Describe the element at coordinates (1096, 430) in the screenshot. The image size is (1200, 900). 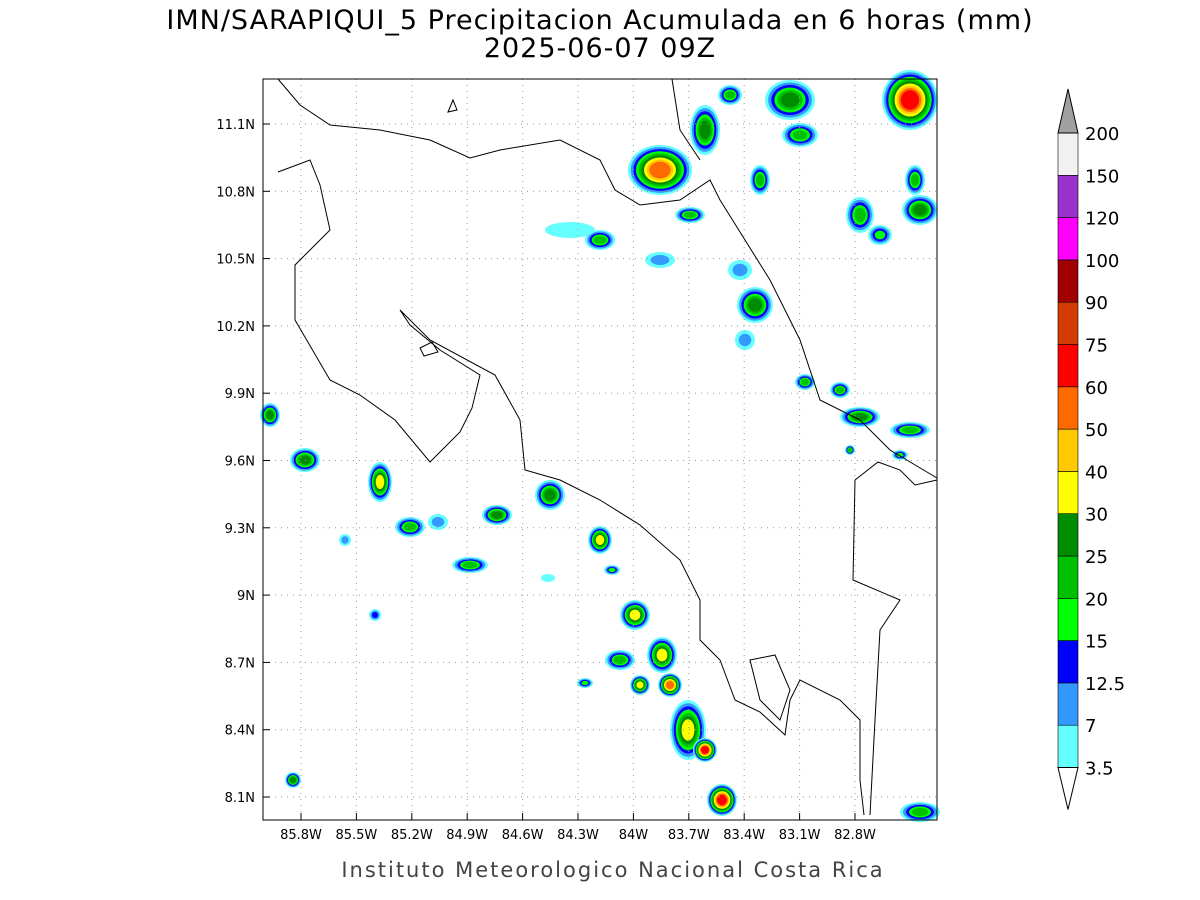
I see `colorbar-label: 50` at that location.